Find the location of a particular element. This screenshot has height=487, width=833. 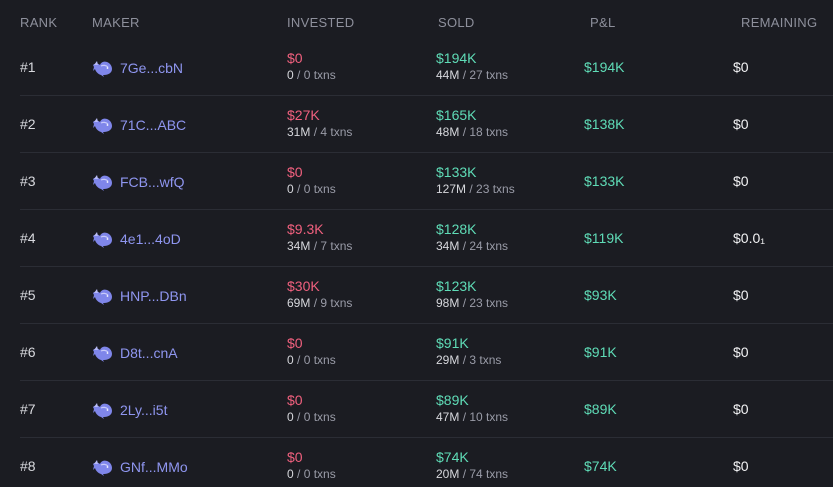

sold-cell: $194K 44M / 27 txns is located at coordinates (472, 66).